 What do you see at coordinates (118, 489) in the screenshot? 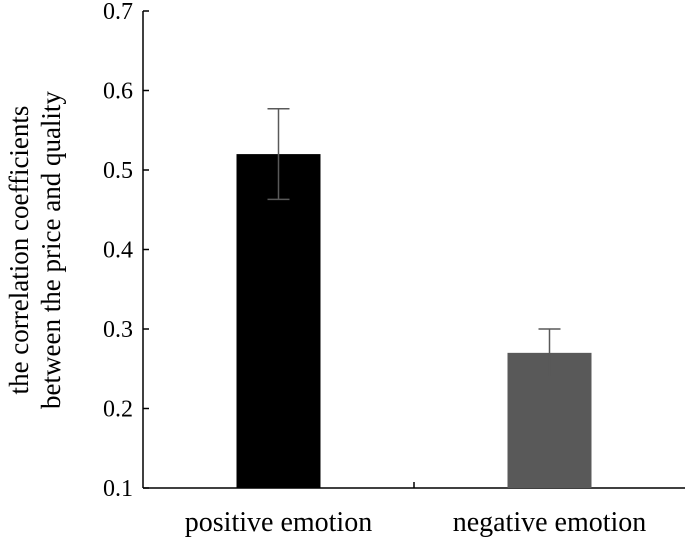
I see `y-tick-label: 0.1` at bounding box center [118, 489].